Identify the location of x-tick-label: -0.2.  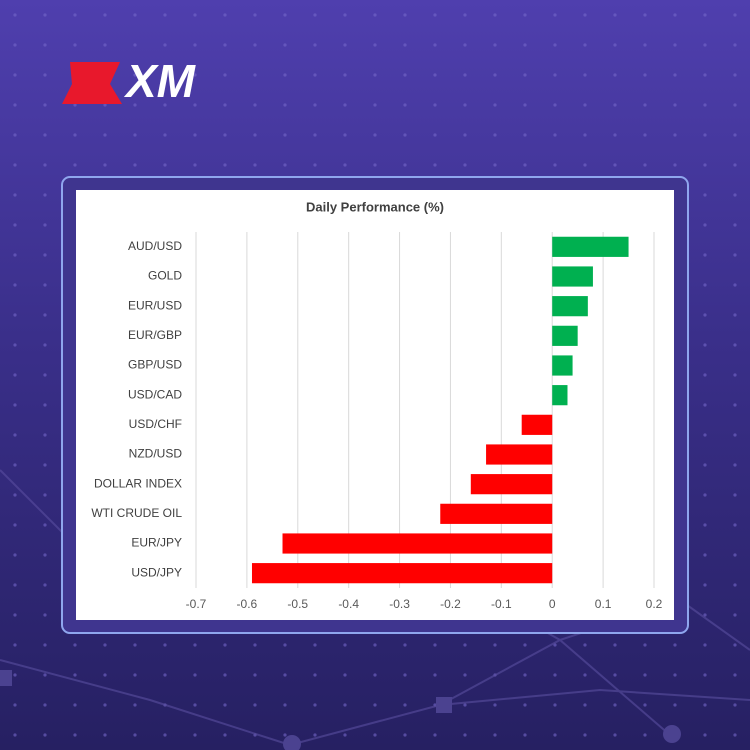
(450, 604).